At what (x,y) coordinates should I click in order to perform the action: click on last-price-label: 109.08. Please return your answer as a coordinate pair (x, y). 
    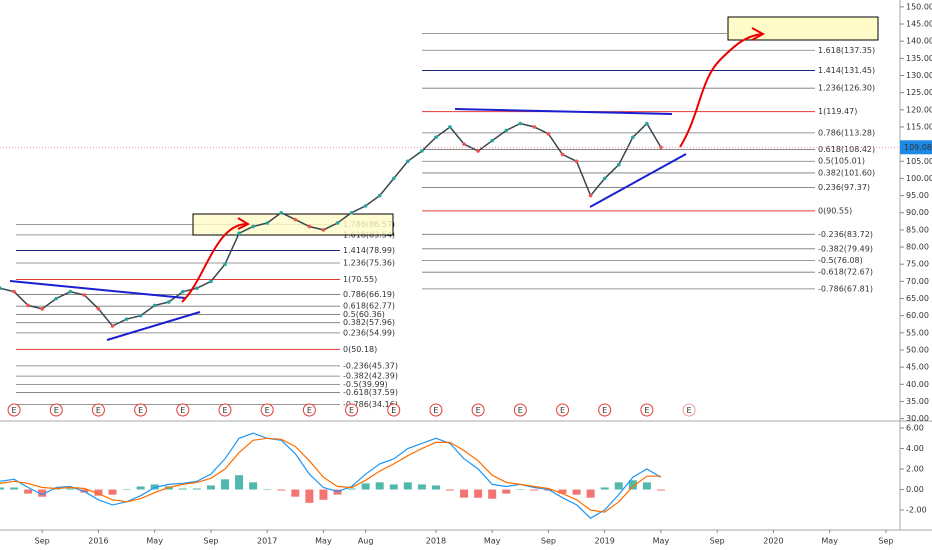
    Looking at the image, I should click on (918, 147).